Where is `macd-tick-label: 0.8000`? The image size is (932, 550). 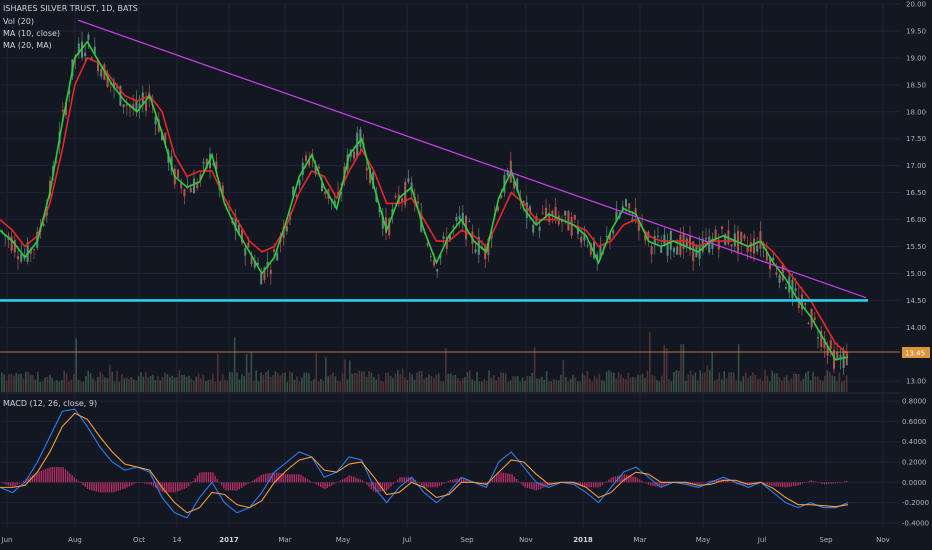
macd-tick-label: 0.8000 is located at coordinates (914, 402).